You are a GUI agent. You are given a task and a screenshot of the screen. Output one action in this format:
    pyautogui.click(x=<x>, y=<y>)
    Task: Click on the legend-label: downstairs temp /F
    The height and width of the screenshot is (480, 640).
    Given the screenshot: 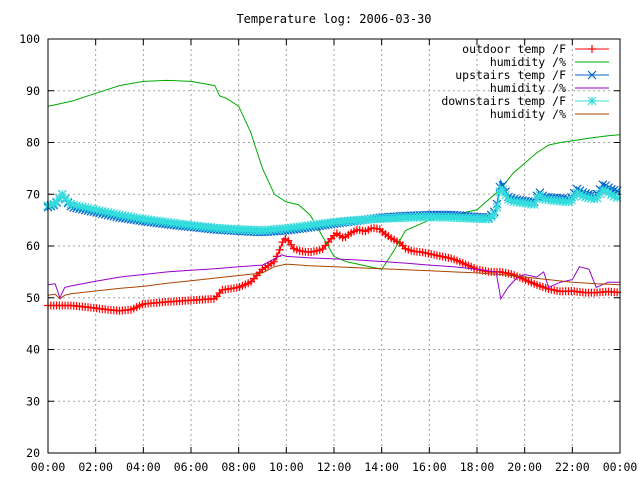 What is the action you would take?
    pyautogui.click(x=503, y=101)
    